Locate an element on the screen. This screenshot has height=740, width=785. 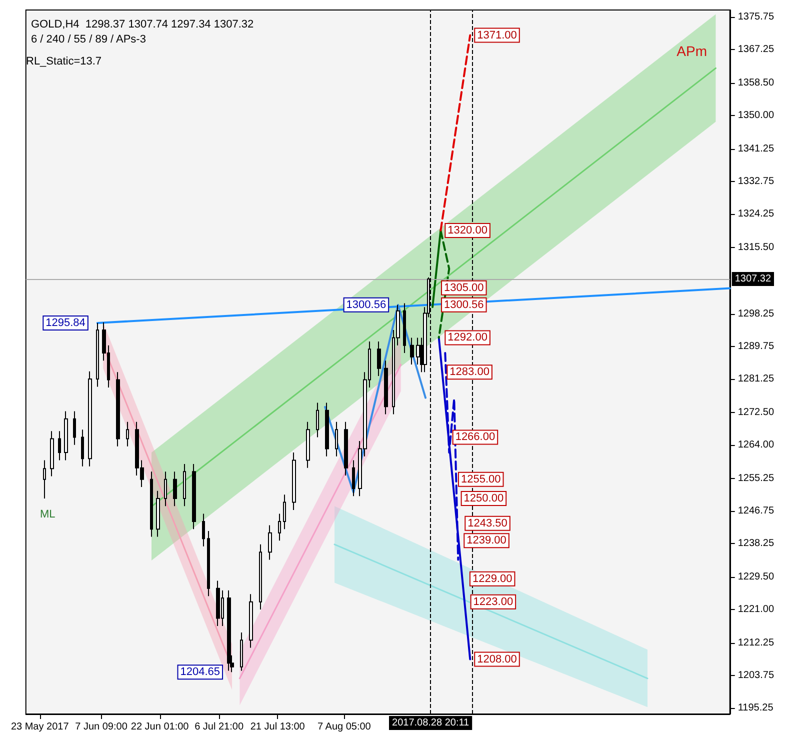
x-tick-label: 7 Aug 05:00 is located at coordinates (344, 727).